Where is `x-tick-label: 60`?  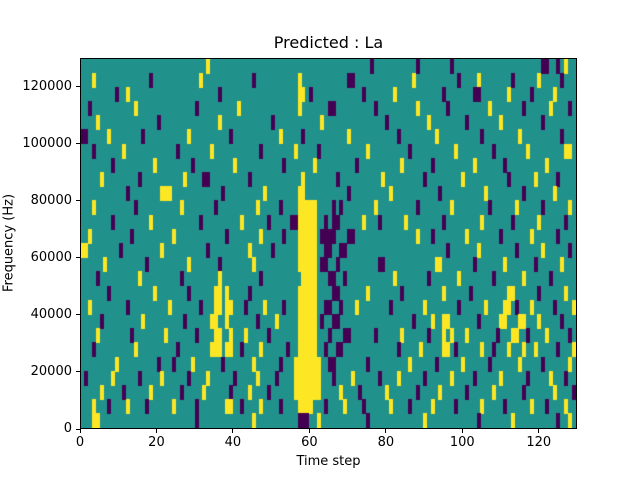
x-tick-label: 60 is located at coordinates (309, 442).